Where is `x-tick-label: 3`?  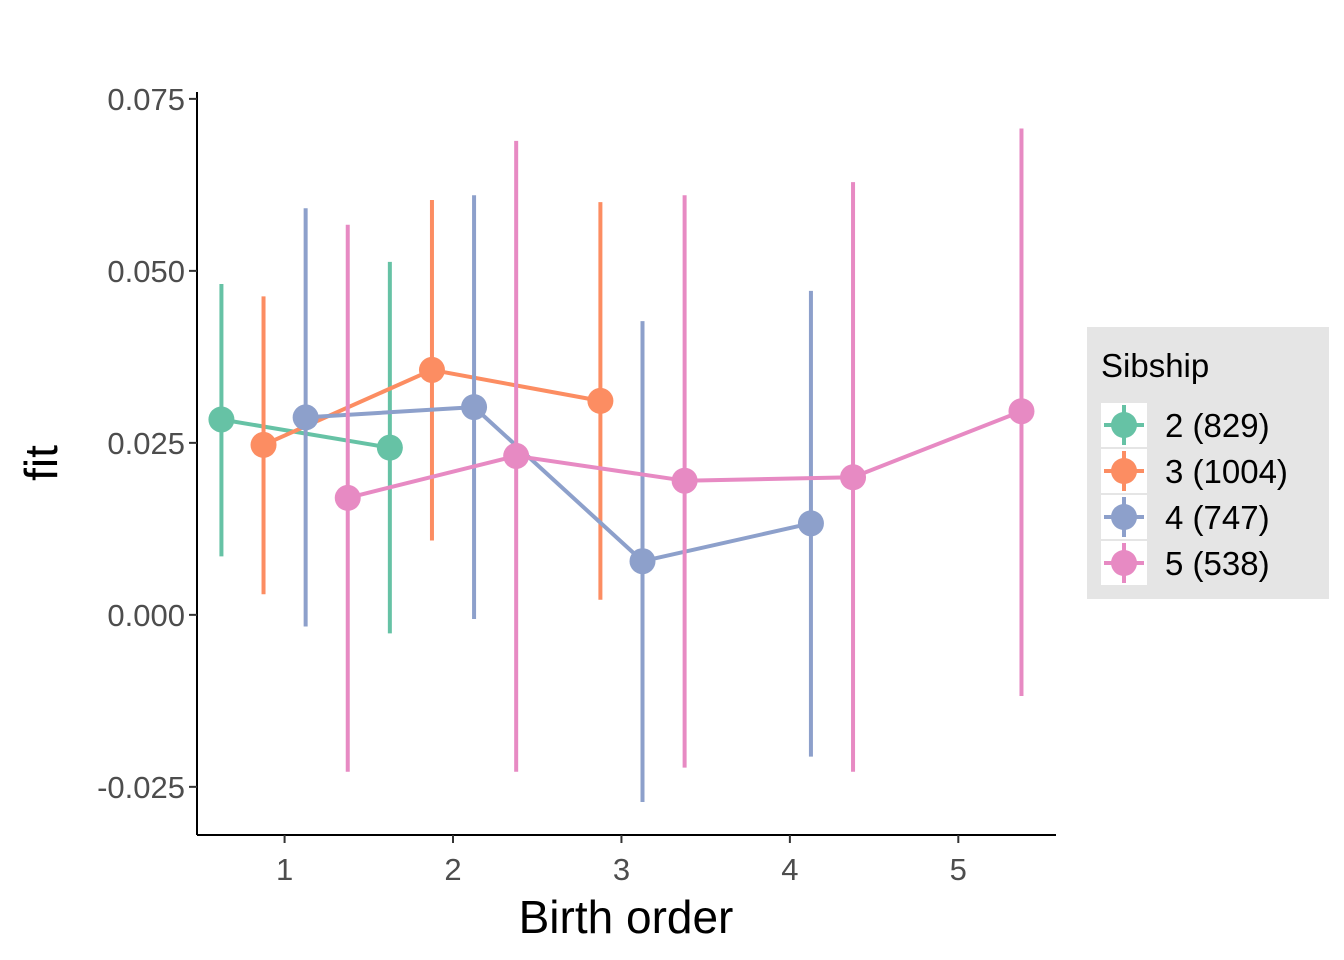 x-tick-label: 3 is located at coordinates (621, 869).